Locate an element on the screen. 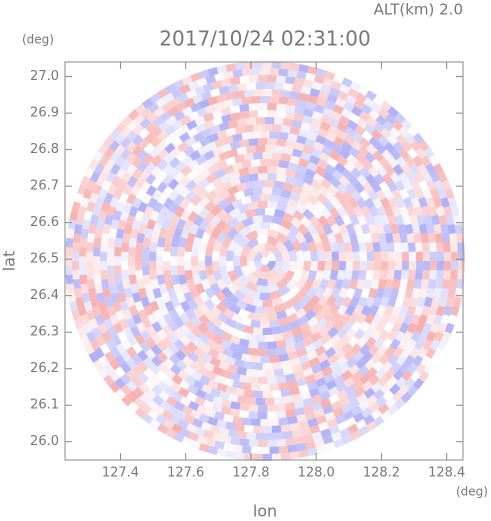 This screenshot has height=521, width=491. x-tick-label: 128.0 is located at coordinates (316, 473).